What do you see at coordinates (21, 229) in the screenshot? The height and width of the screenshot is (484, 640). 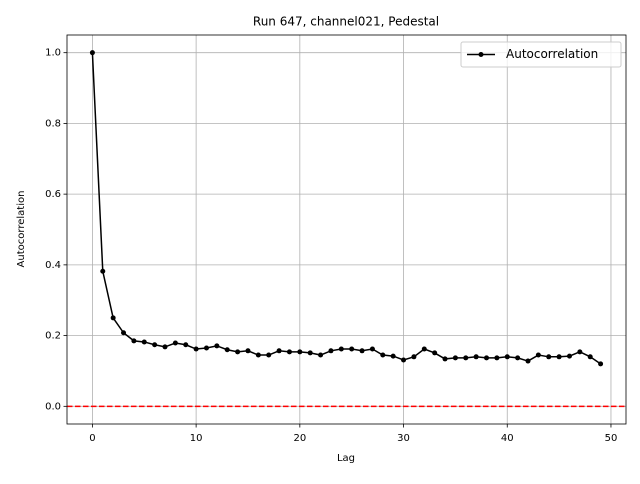 I see `y-axis-label: Autocorrelation` at bounding box center [21, 229].